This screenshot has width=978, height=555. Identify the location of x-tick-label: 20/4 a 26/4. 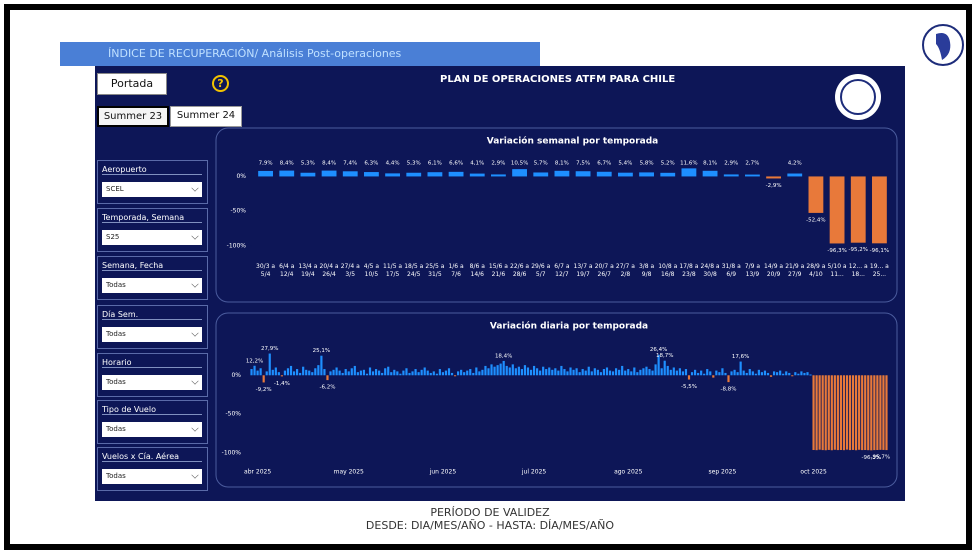
(329, 270).